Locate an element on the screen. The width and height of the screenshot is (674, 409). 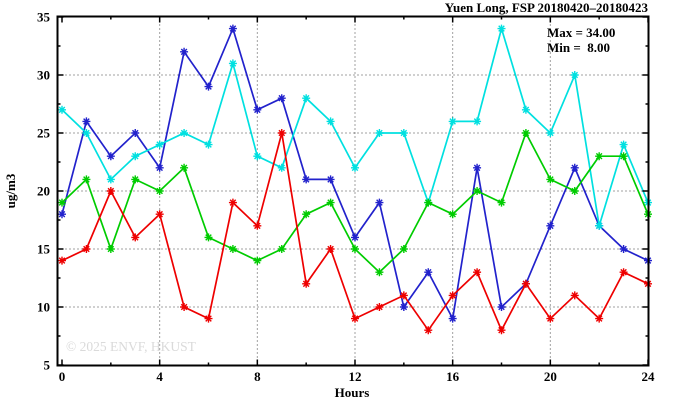
x-tick-label: 12 is located at coordinates (355, 376).